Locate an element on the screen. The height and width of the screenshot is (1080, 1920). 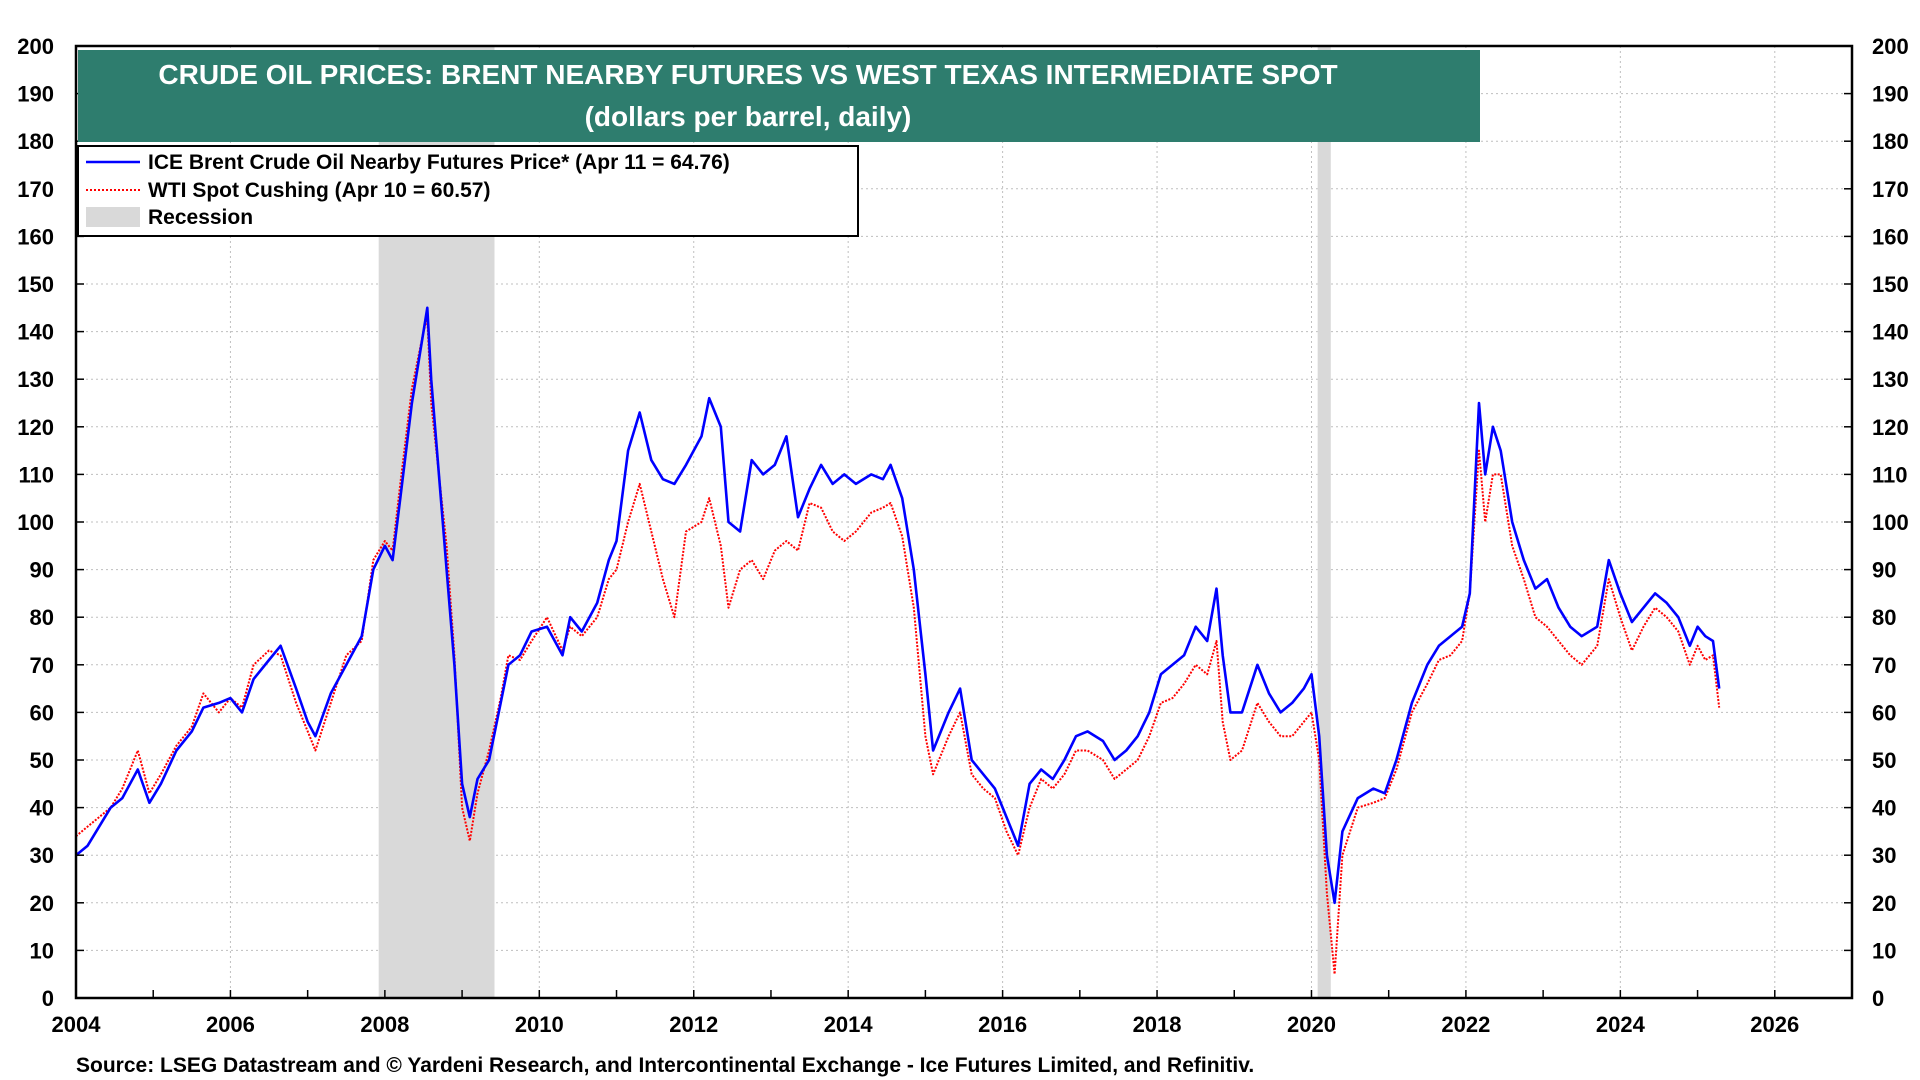
y-tick-label-left: 110 is located at coordinates (37, 474).